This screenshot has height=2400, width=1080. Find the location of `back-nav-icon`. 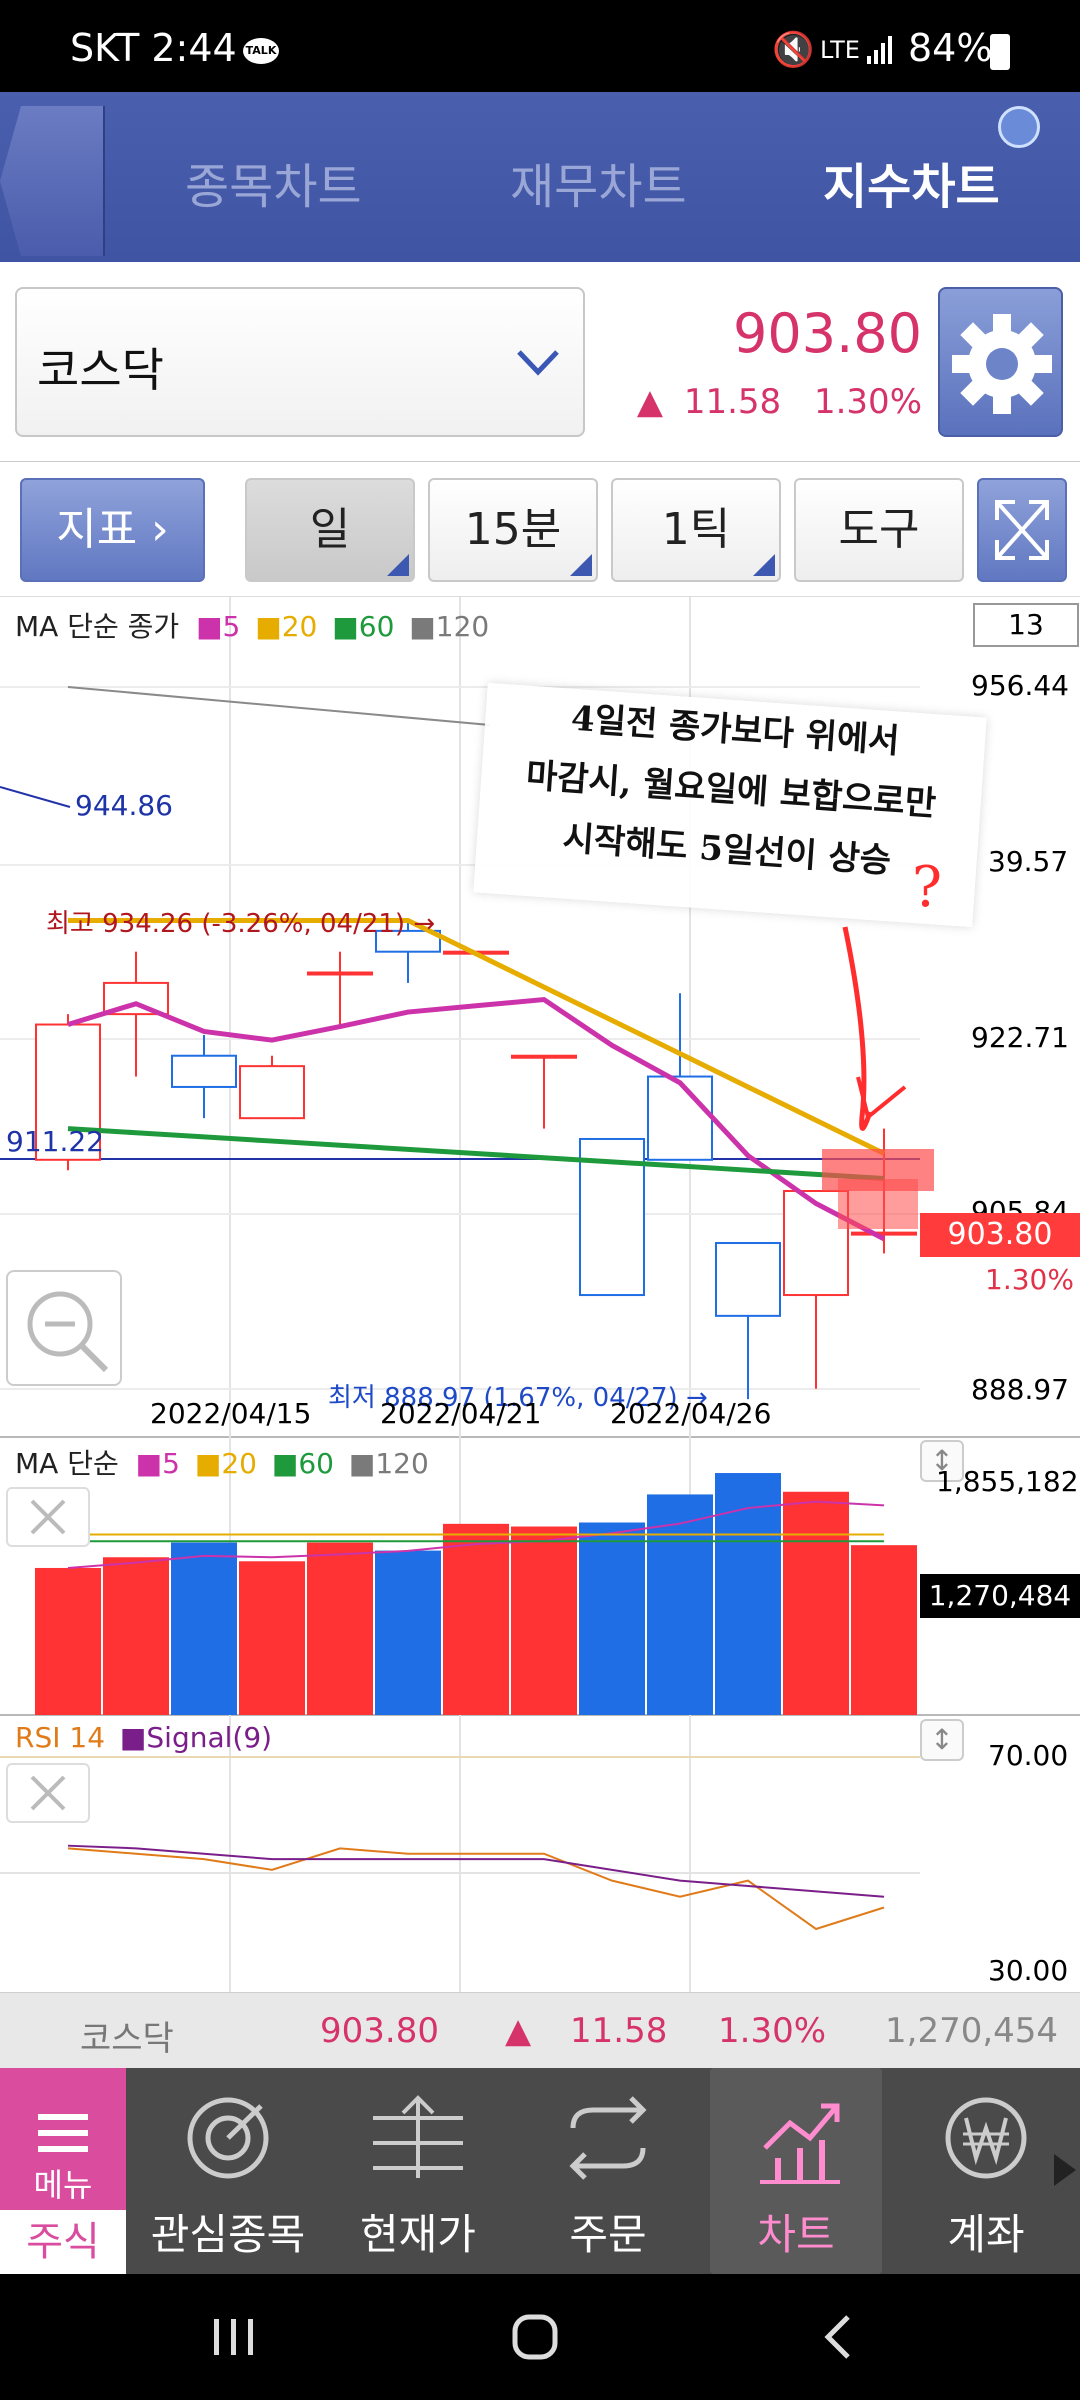

back-nav-icon is located at coordinates (840, 2337).